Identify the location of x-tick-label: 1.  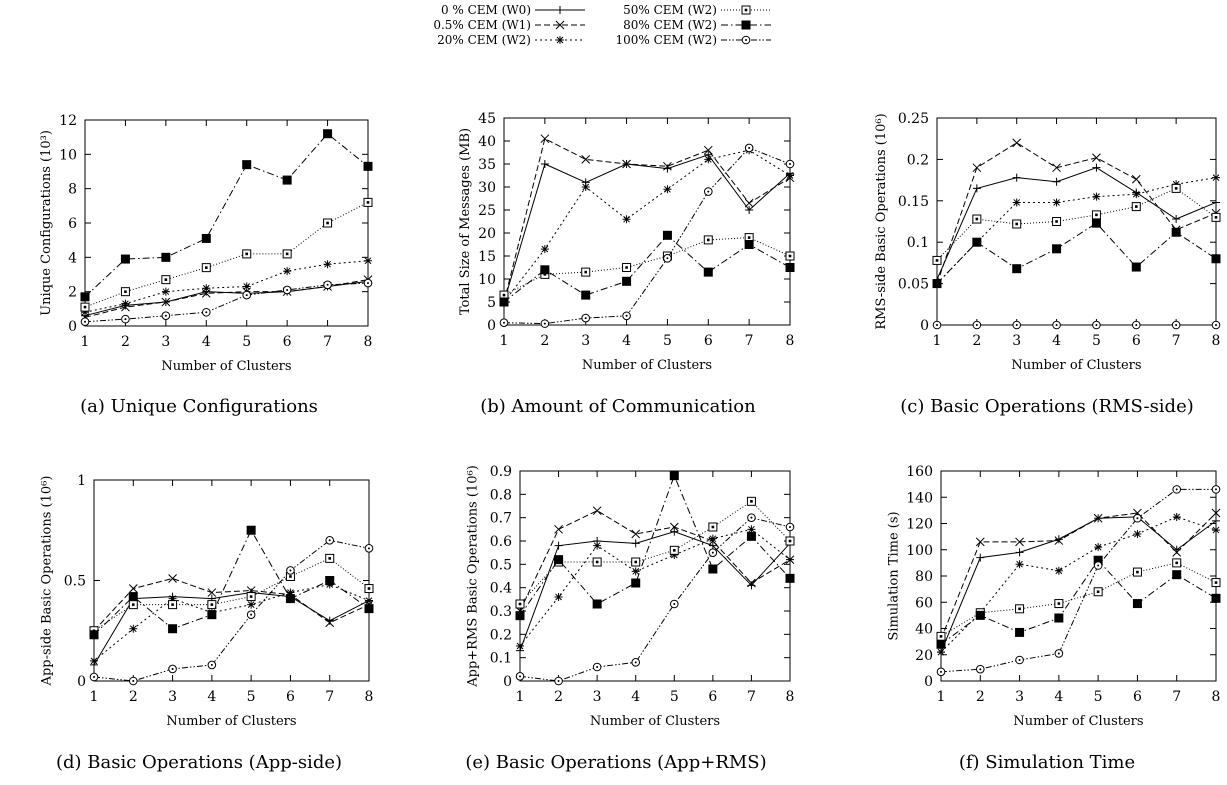
(85, 342).